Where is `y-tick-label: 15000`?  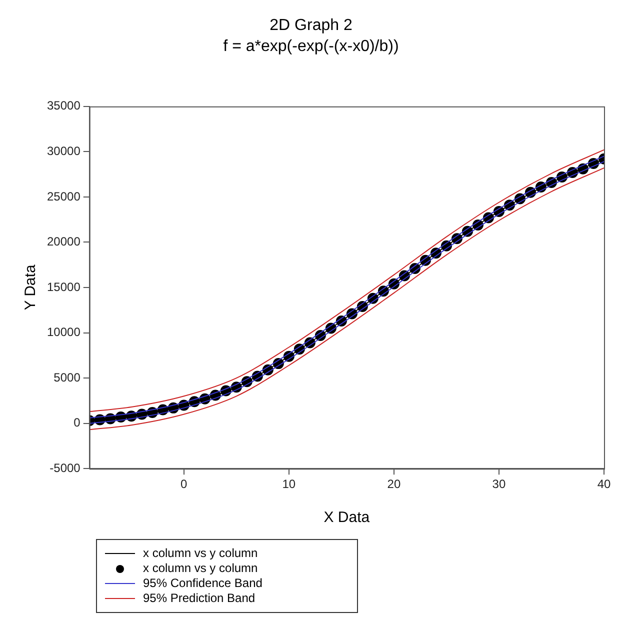 y-tick-label: 15000 is located at coordinates (63, 287).